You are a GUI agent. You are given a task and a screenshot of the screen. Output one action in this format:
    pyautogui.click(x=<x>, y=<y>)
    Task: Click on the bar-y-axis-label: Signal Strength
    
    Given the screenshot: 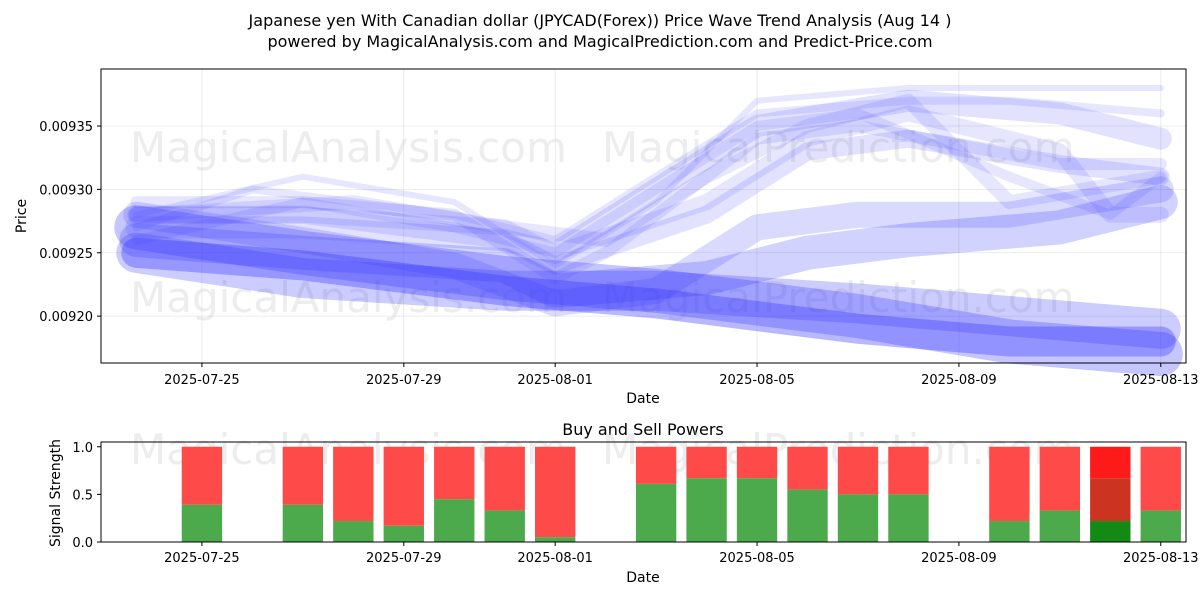 What is the action you would take?
    pyautogui.click(x=56, y=493)
    